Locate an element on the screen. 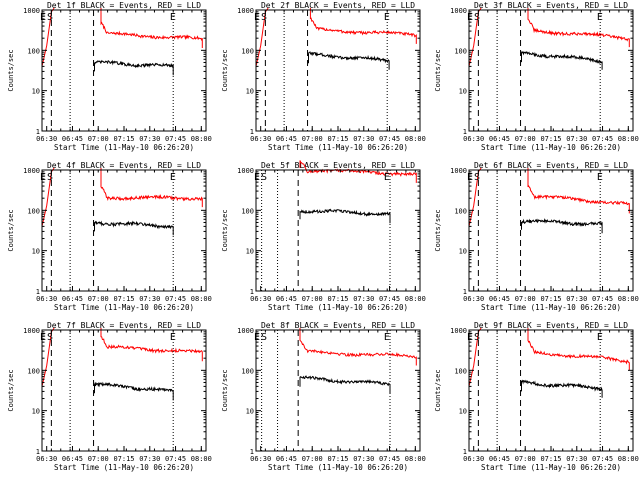  plot-title: Det 7f BLACK = Events, RED = LLD is located at coordinates (124, 325).